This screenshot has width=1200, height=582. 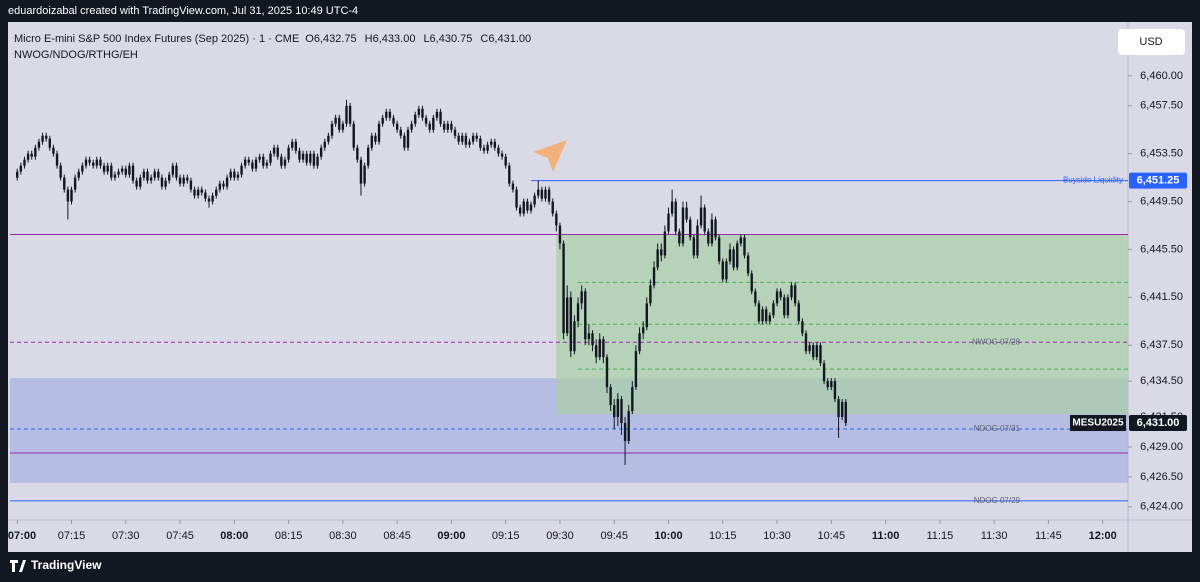 I want to click on level-label: NDOG 07/31, so click(x=997, y=428).